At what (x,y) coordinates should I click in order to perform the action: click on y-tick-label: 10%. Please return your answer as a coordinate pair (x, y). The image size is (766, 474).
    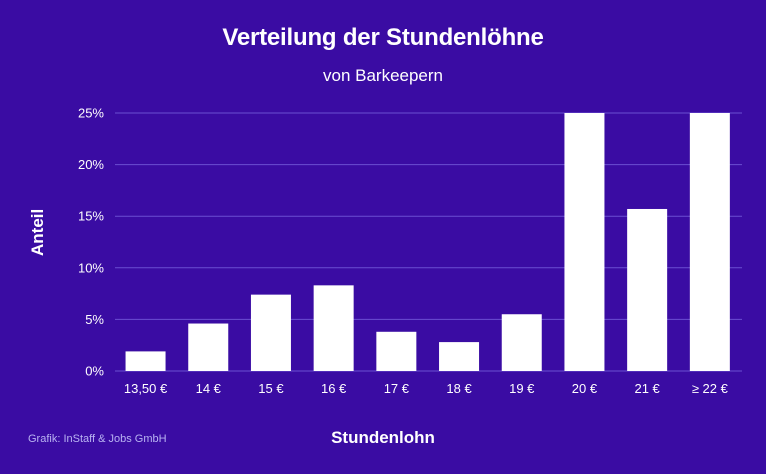
    Looking at the image, I should click on (91, 267).